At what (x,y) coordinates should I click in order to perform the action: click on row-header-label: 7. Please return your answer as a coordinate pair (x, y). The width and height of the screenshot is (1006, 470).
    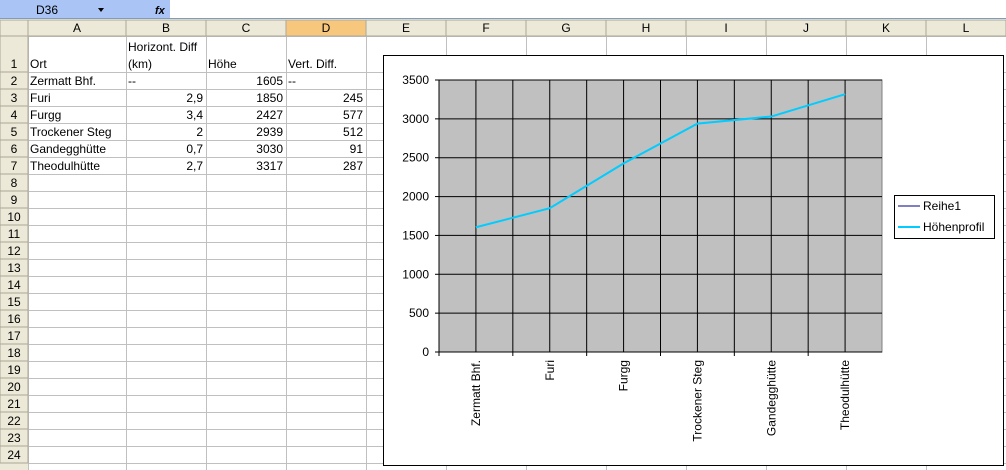
    Looking at the image, I should click on (14, 166).